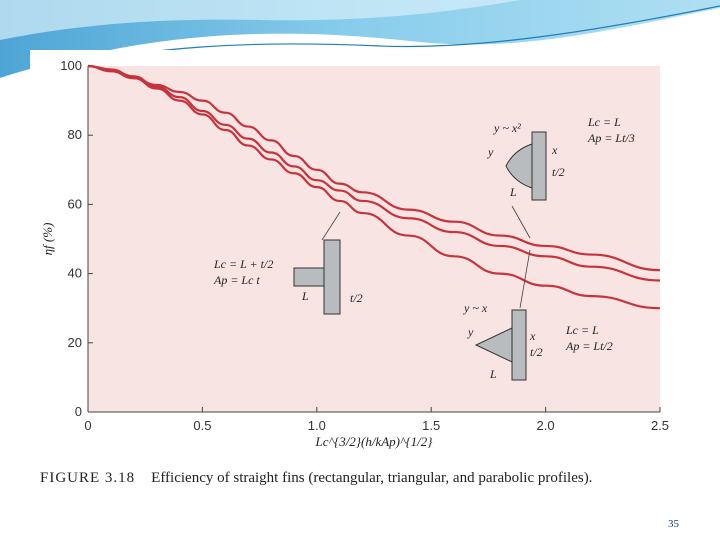 The height and width of the screenshot is (540, 720). I want to click on par-lc-label: Lc = L, so click(604, 122).